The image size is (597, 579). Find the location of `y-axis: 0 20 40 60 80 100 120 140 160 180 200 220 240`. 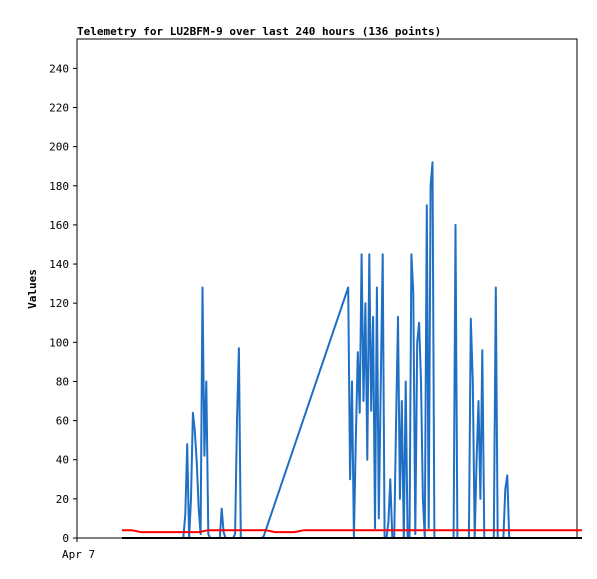

y-axis: 0 20 40 60 80 100 120 140 160 180 200 220 240 is located at coordinates (63, 303).